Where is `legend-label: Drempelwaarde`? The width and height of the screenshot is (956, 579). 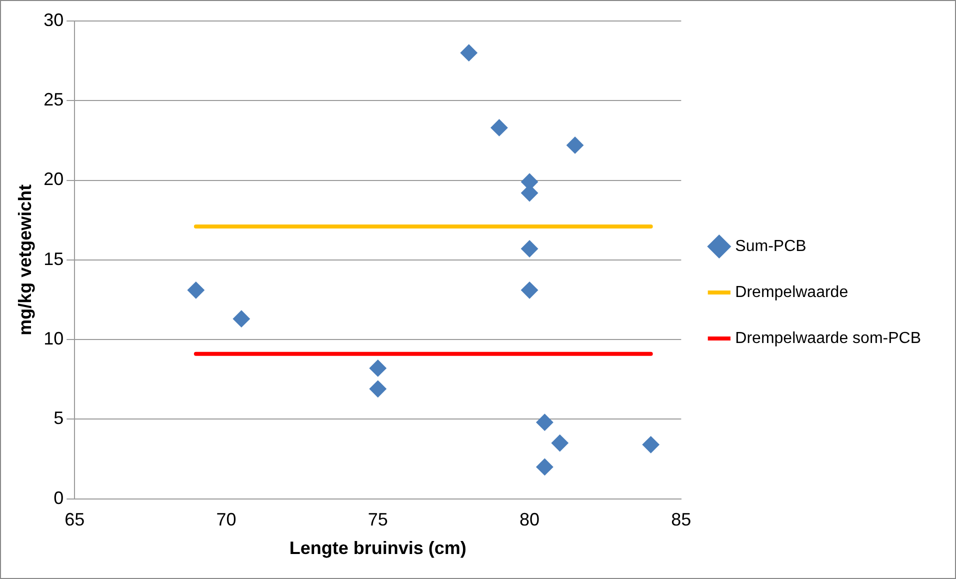 legend-label: Drempelwaarde is located at coordinates (791, 292).